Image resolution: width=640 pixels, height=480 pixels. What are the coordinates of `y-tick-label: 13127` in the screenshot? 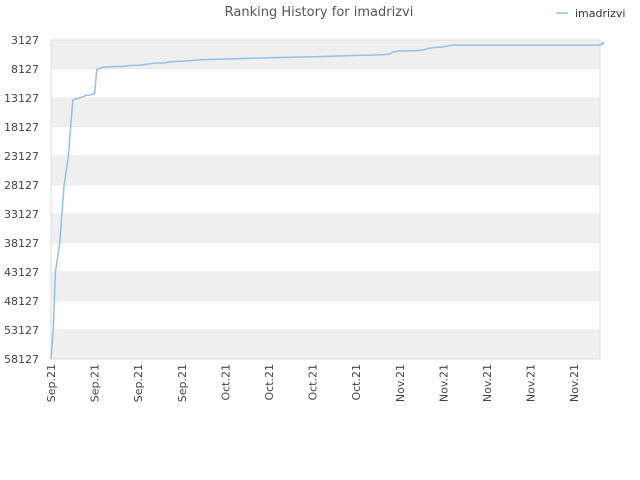 It's located at (21, 98).